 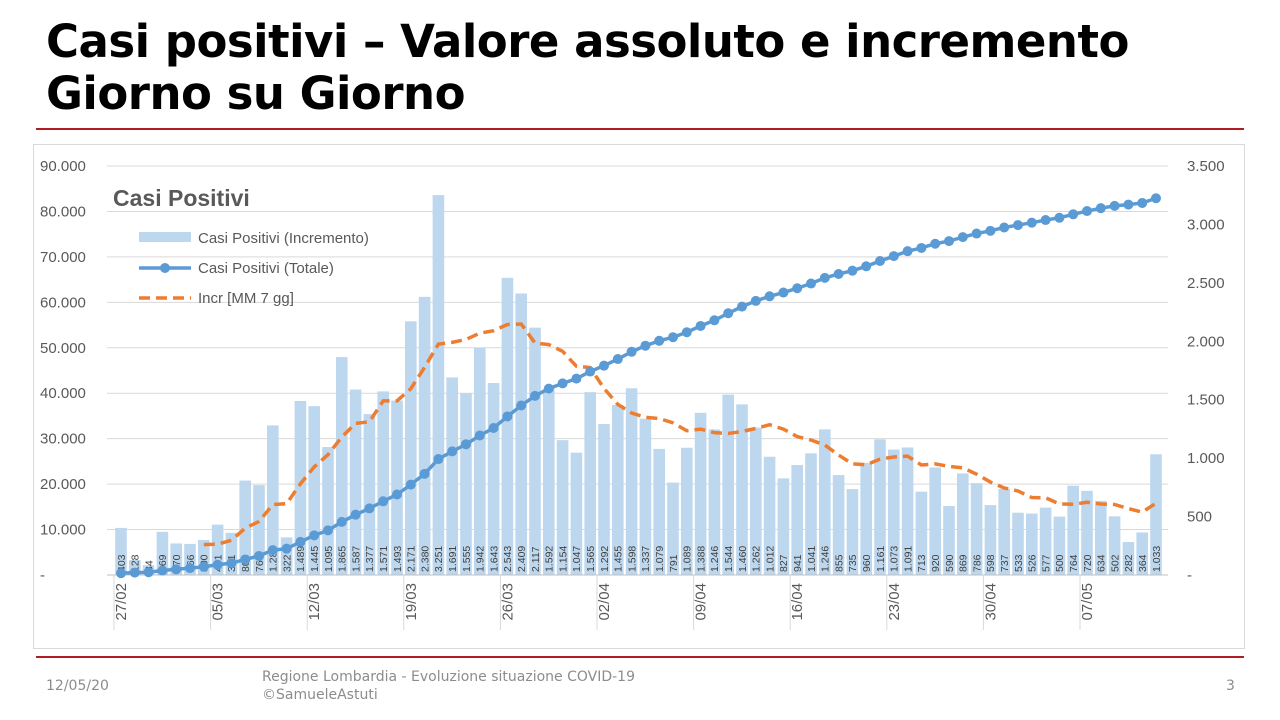 What do you see at coordinates (481, 559) in the screenshot?
I see `bar-data-label: 1.942` at bounding box center [481, 559].